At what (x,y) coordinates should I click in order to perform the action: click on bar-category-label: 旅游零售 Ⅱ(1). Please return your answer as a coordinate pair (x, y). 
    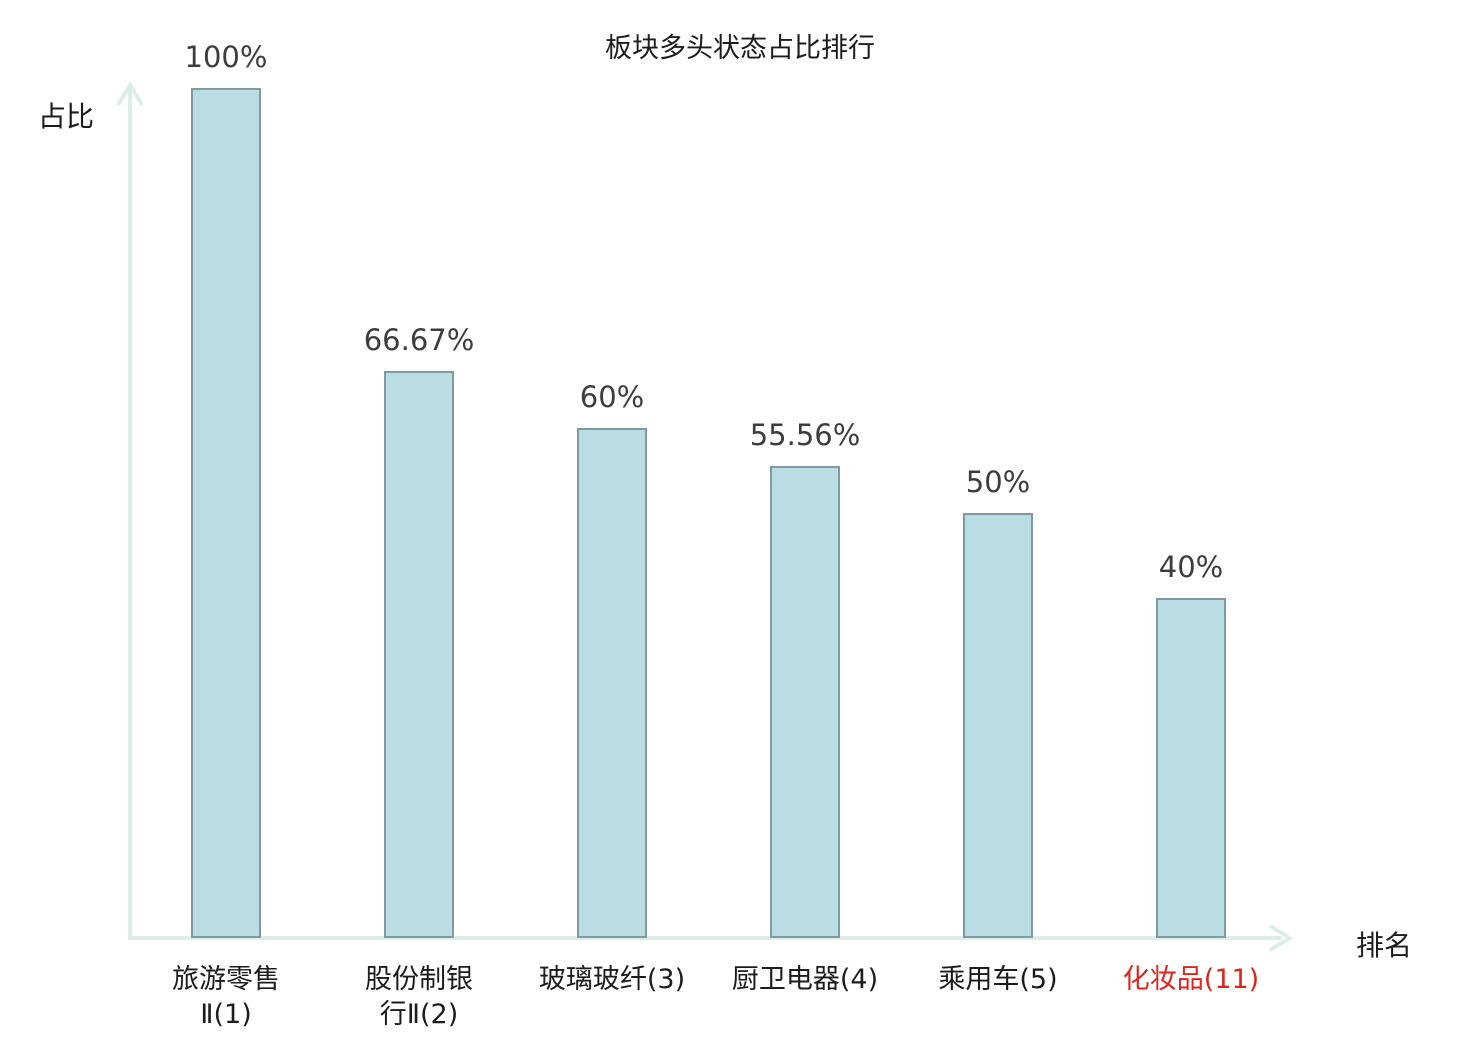
    Looking at the image, I should click on (226, 997).